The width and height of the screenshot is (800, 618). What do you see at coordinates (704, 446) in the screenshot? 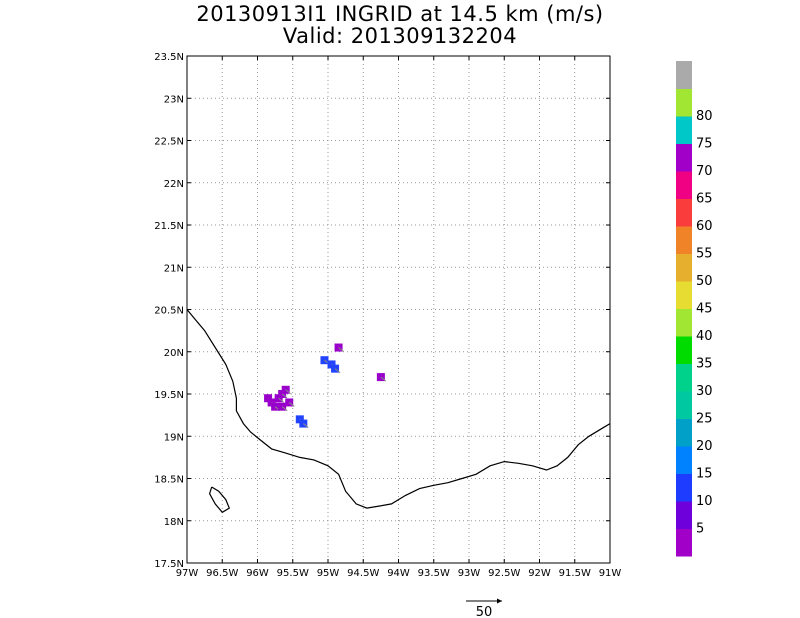
I see `colorbar-label: 20` at bounding box center [704, 446].